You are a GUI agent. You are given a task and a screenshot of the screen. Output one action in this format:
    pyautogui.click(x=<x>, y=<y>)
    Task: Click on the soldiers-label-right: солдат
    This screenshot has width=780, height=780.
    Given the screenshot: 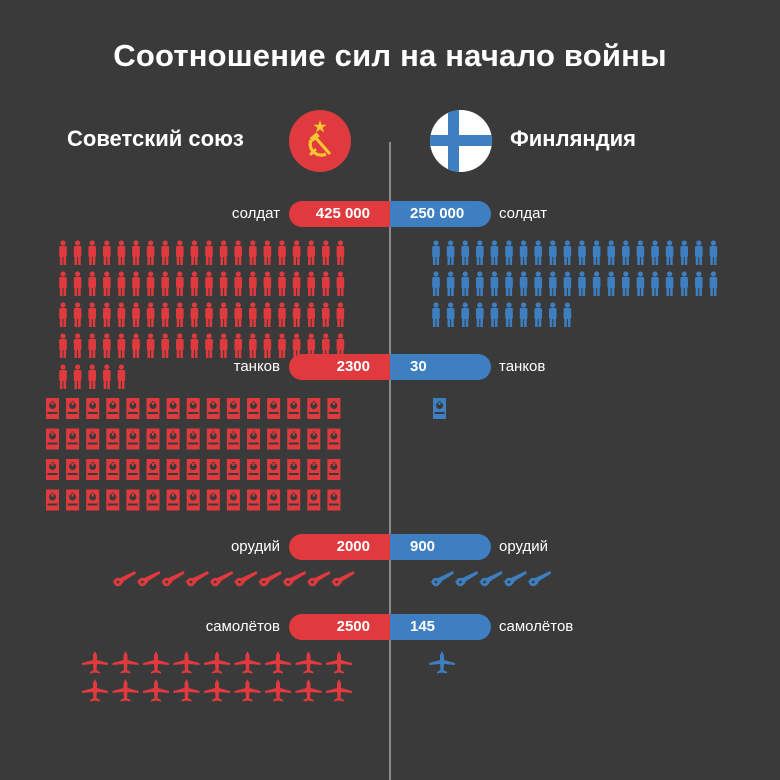 What is the action you would take?
    pyautogui.click(x=523, y=213)
    